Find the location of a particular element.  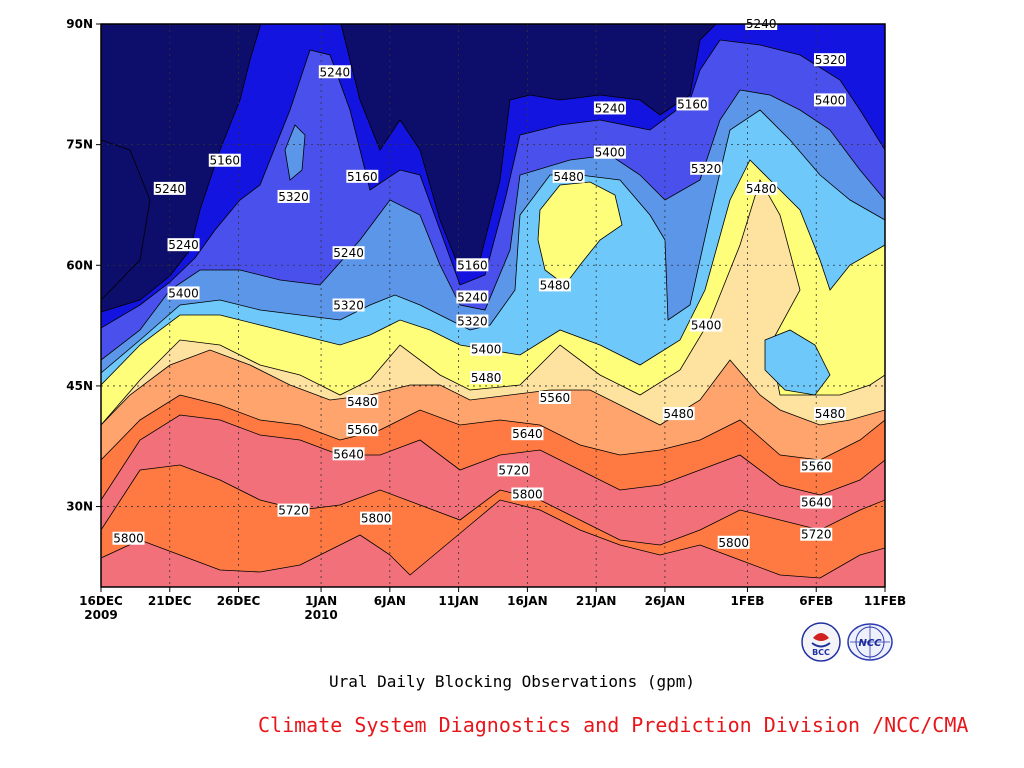

x-tick-year: 2009 is located at coordinates (100, 615).